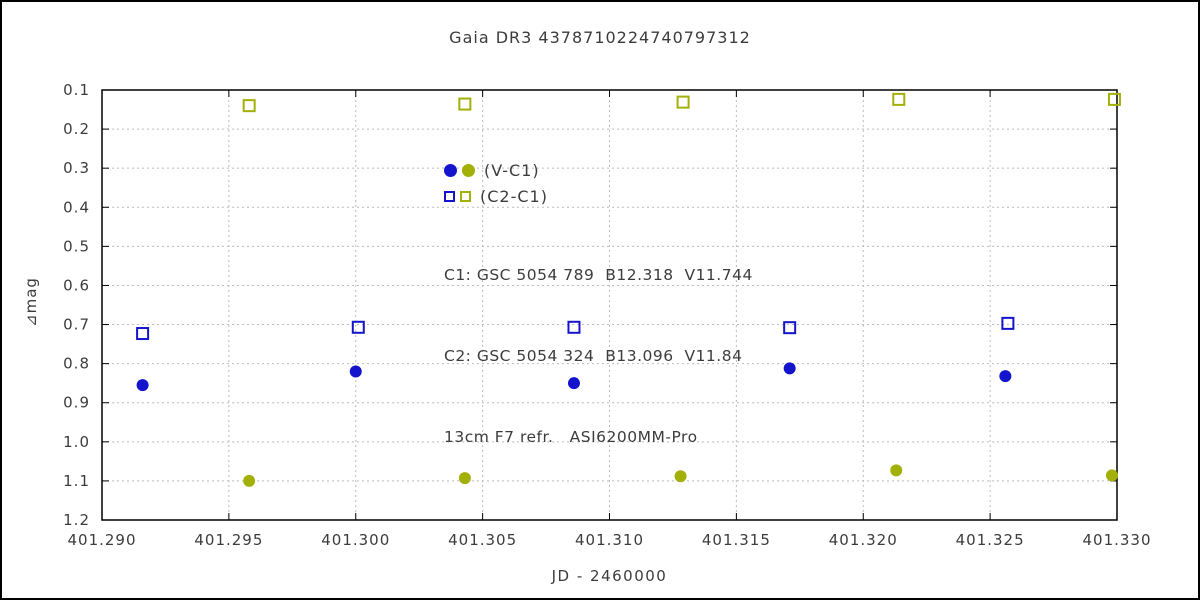 The image size is (1200, 600). Describe the element at coordinates (571, 437) in the screenshot. I see `annotation-equipment: 13cm F7 refr. ASI6200MM-Pro` at that location.